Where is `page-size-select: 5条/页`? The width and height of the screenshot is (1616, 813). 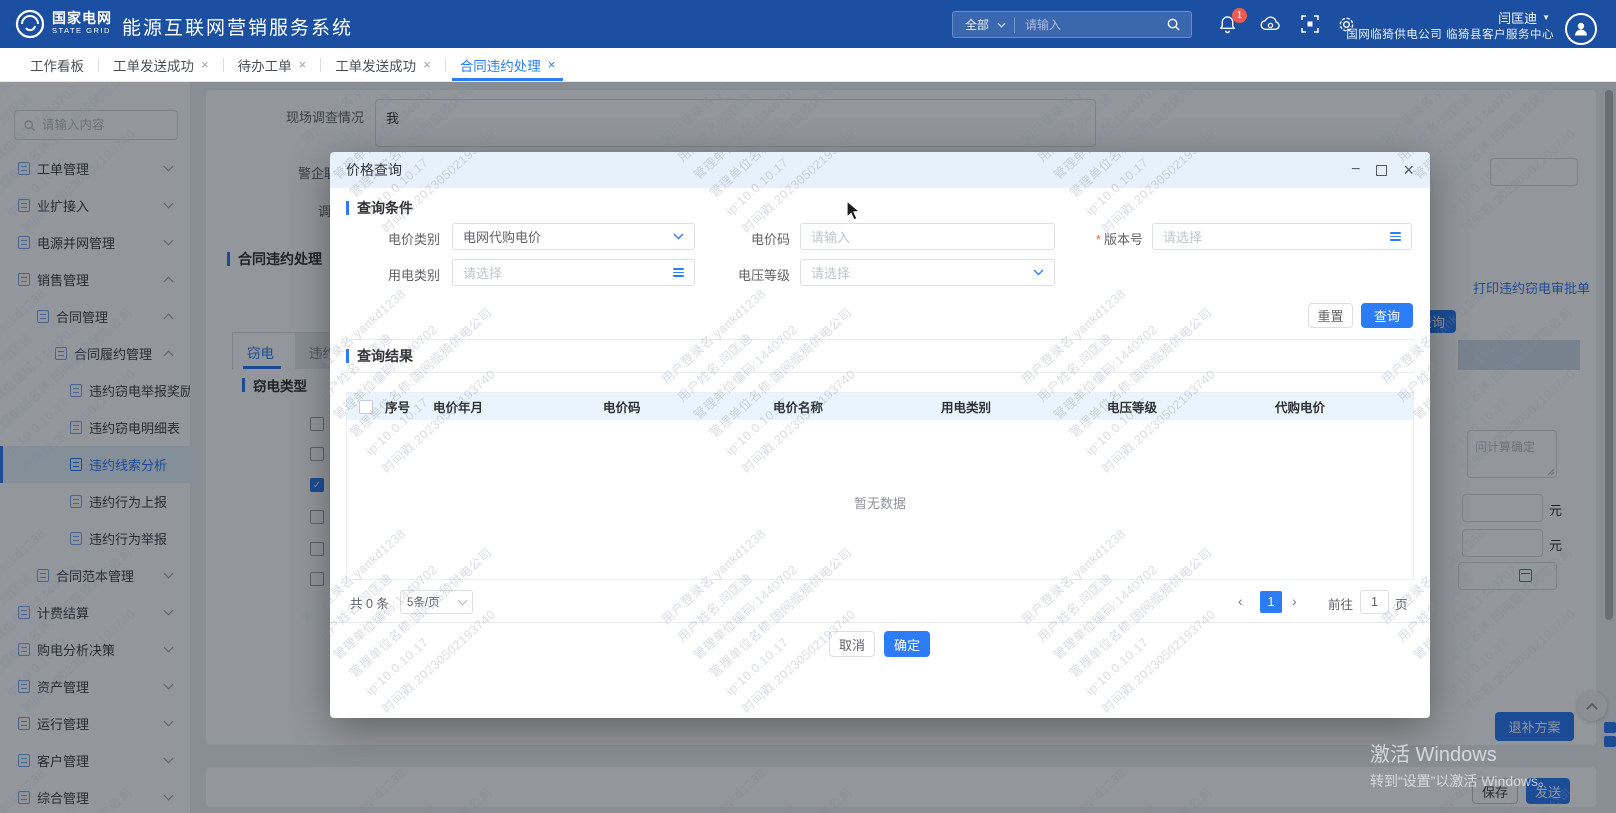
page-size-select: 5条/页 is located at coordinates (436, 602).